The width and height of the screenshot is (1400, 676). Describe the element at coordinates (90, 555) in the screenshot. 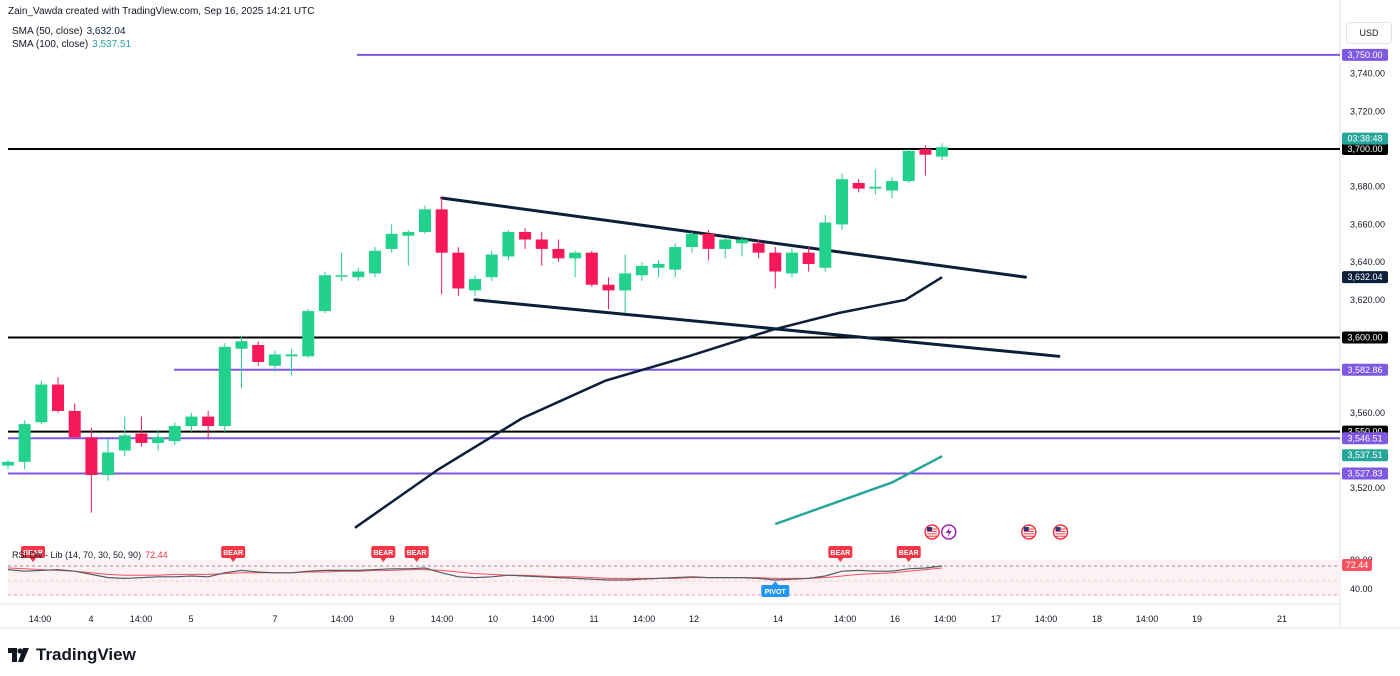

I see `rsi-legend: RSI Div - Lib (14, 70, 30, 50, 90) 72.44` at that location.